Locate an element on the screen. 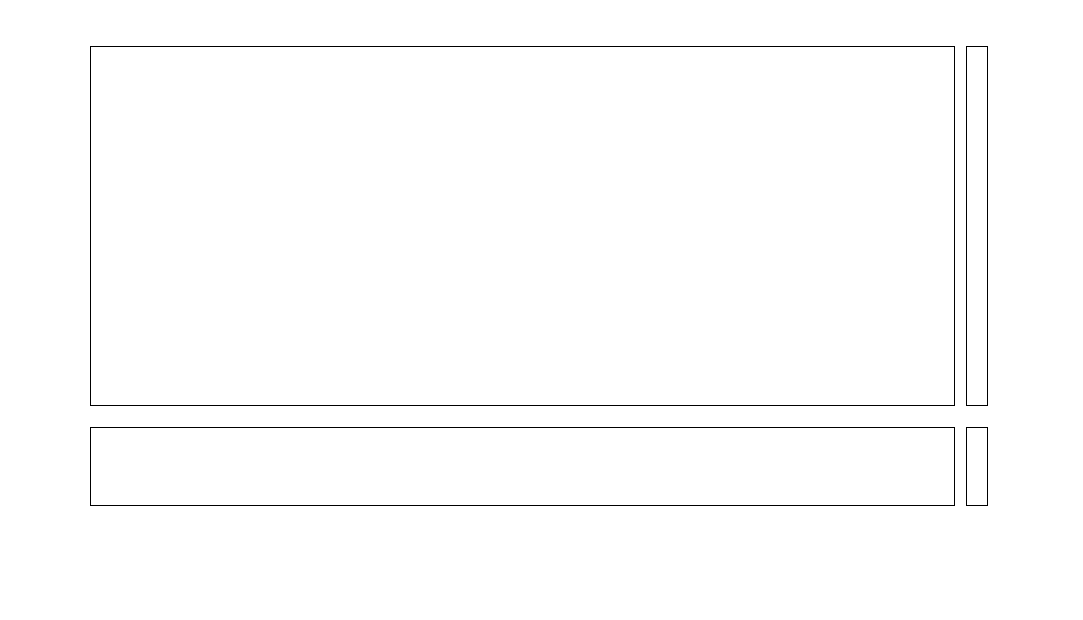 Image resolution: width=1083 pixels, height=620 pixels. lfc-colorbar-label is located at coordinates (1032, 464).